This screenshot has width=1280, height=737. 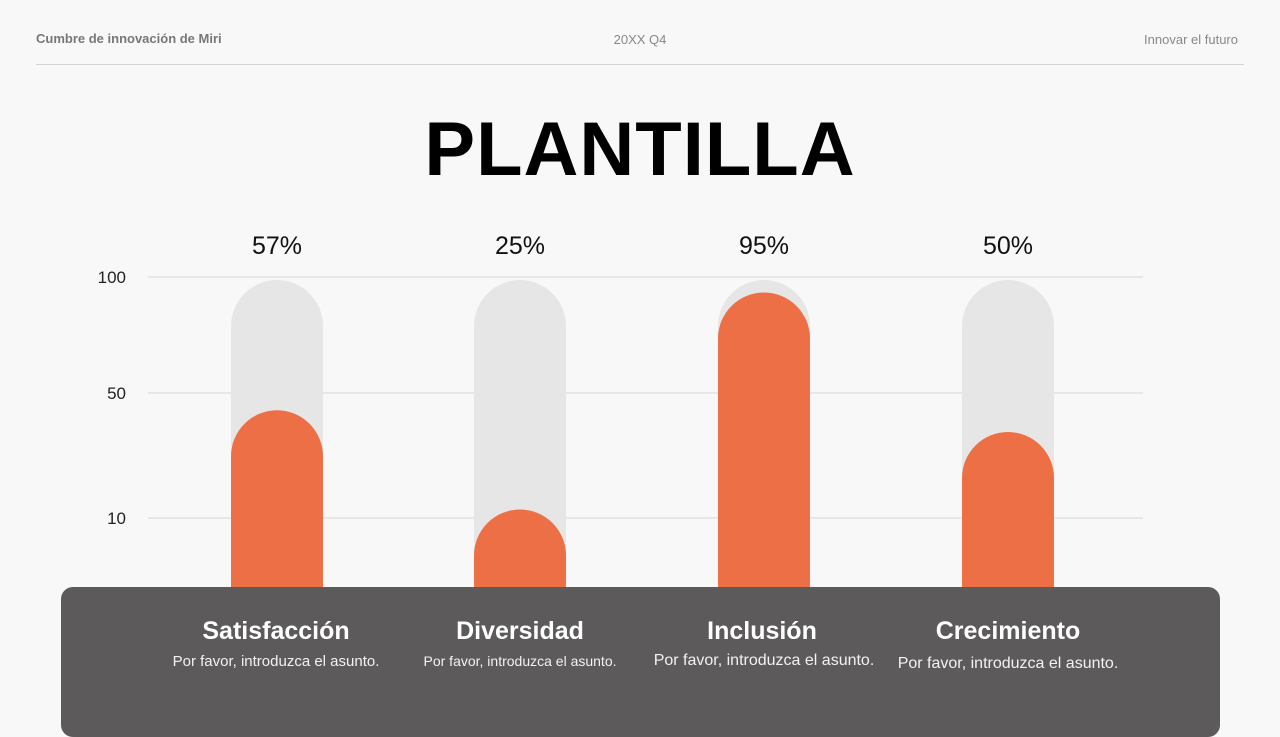 What do you see at coordinates (277, 498) in the screenshot?
I see `bar-satisfaccion` at bounding box center [277, 498].